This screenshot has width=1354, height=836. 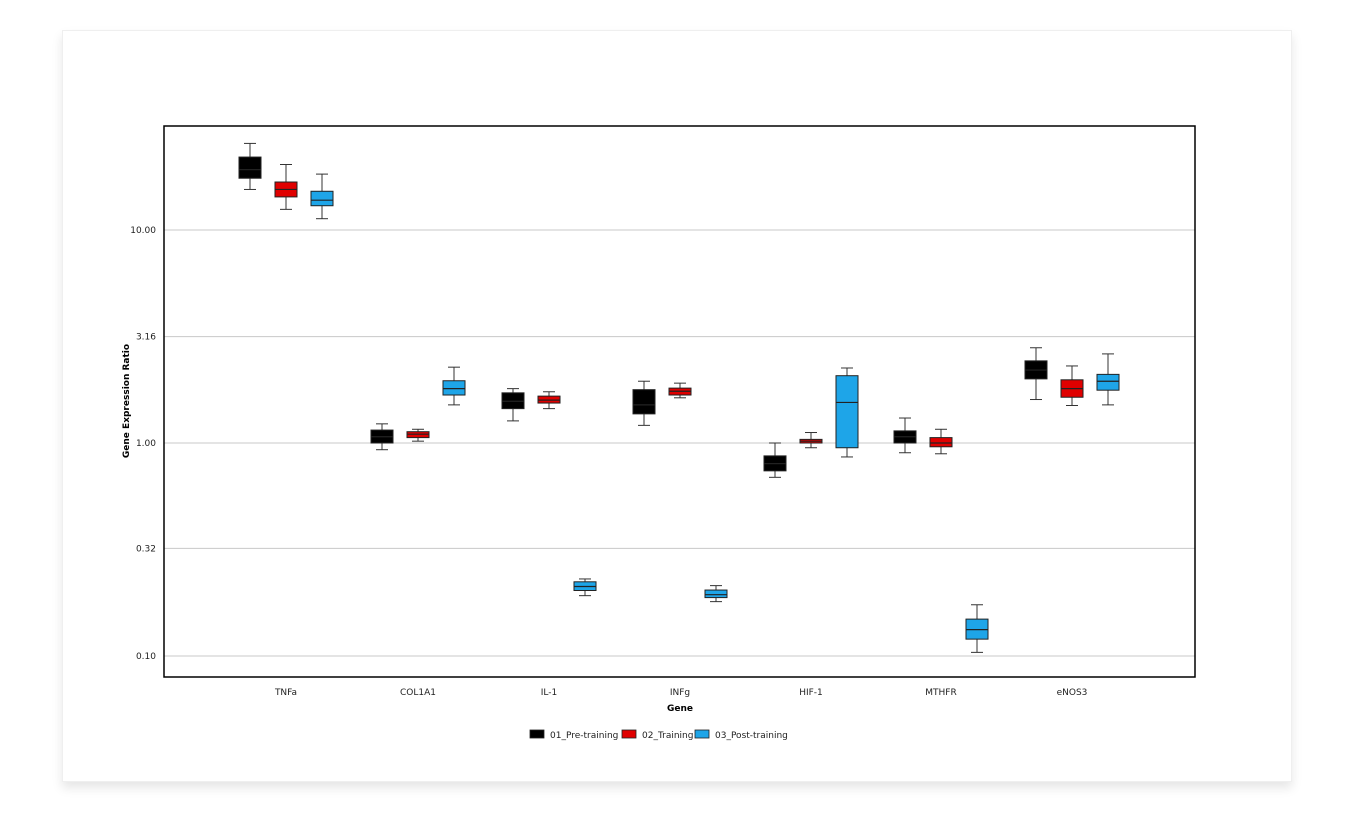 What do you see at coordinates (418, 435) in the screenshot?
I see `box-02_Training-COL1A1` at bounding box center [418, 435].